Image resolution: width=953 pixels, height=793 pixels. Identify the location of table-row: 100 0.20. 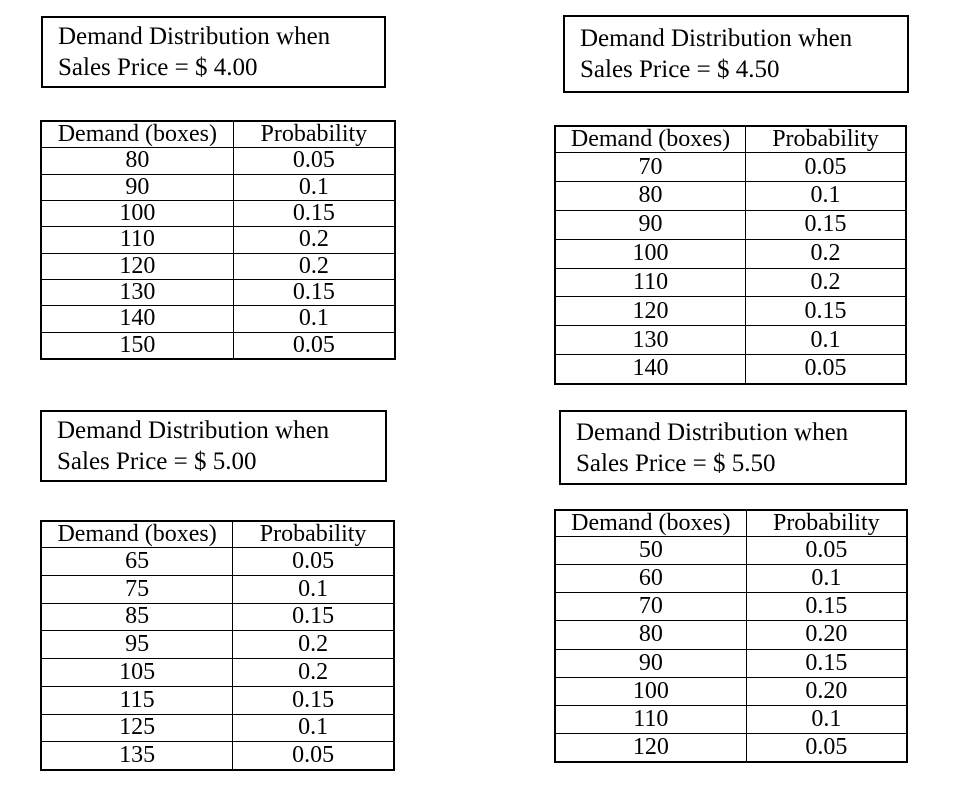
(731, 691).